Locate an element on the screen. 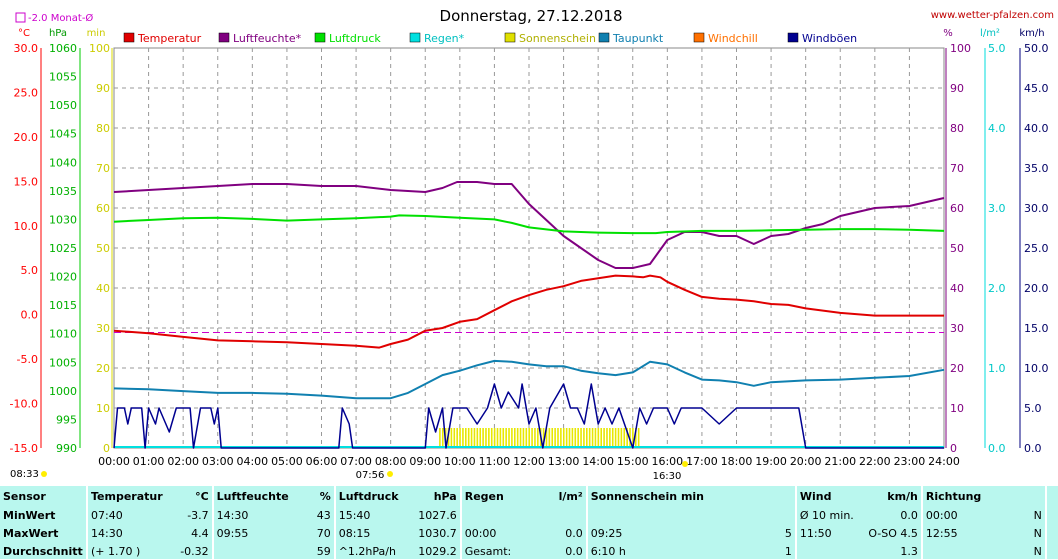 The width and height of the screenshot is (1058, 560). legend-label: Sonnenschein is located at coordinates (557, 38).